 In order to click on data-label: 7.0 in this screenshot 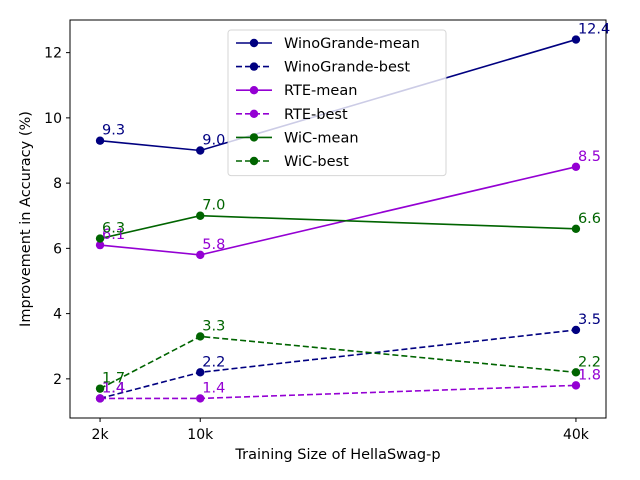, I will do `click(213, 206)`.